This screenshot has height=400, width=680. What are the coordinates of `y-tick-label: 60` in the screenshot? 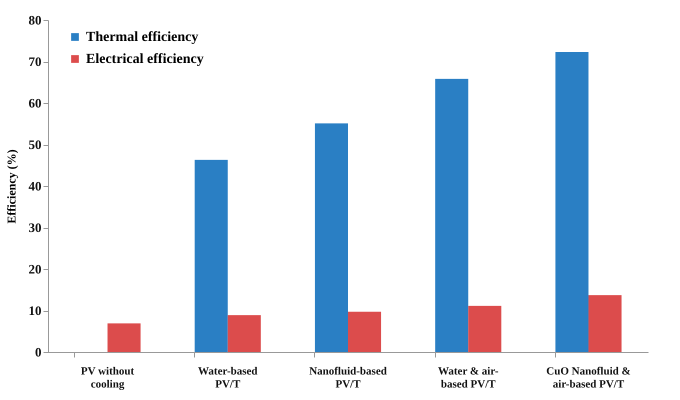 It's located at (35, 103).